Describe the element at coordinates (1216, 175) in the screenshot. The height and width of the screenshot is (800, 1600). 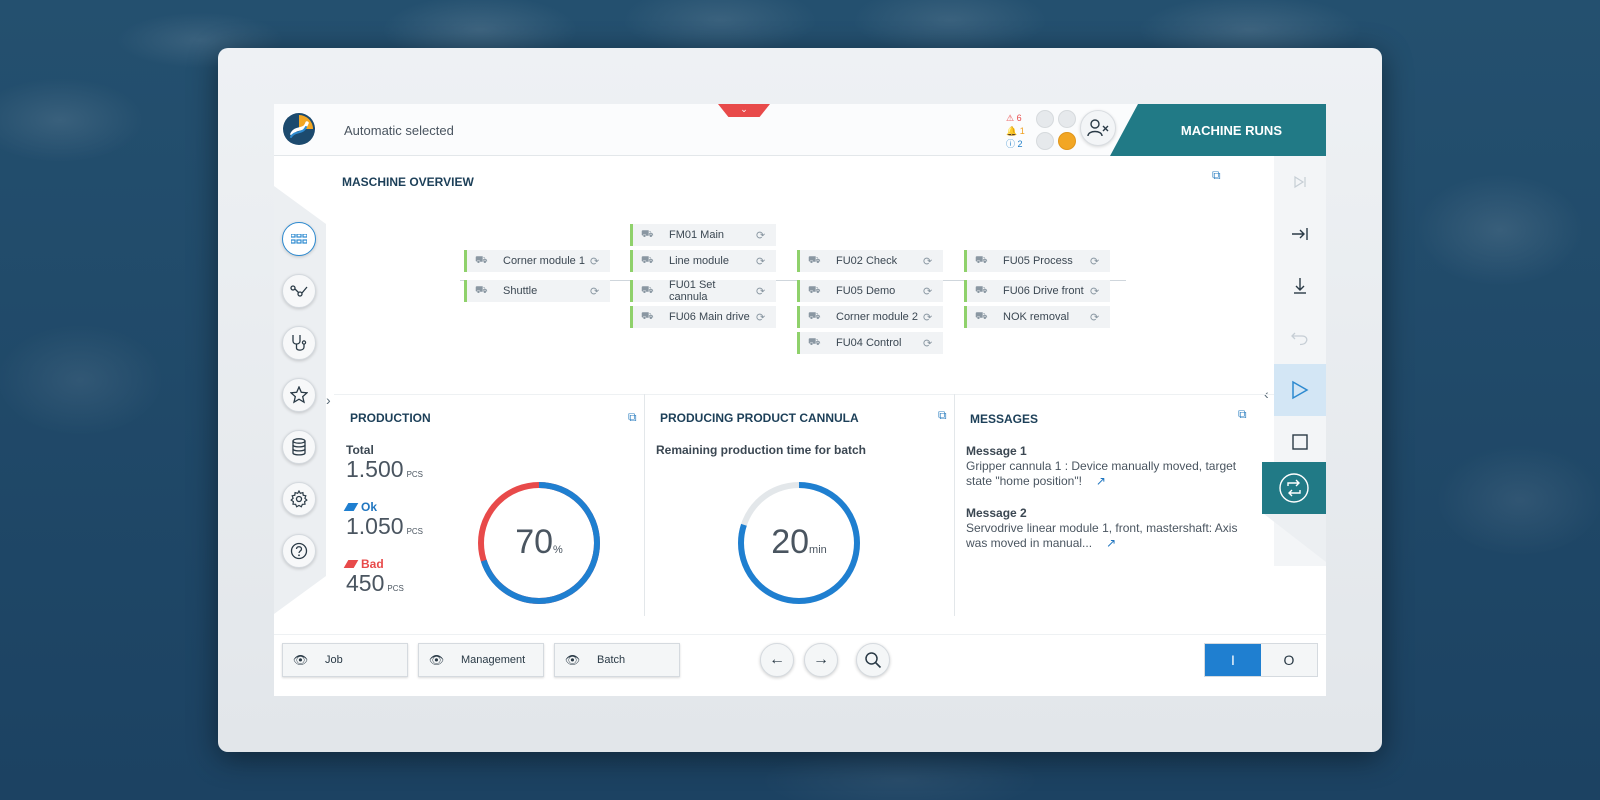
I see `overview-open-icon: ⧉` at that location.